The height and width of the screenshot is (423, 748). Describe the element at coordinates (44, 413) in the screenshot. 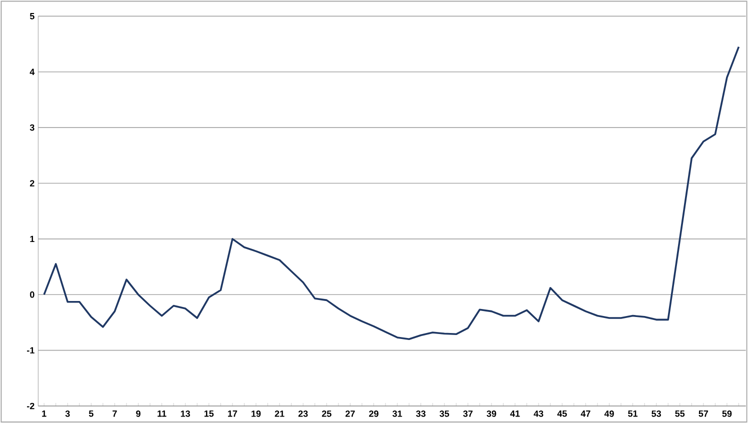

I see `x-tick-label: 1` at that location.